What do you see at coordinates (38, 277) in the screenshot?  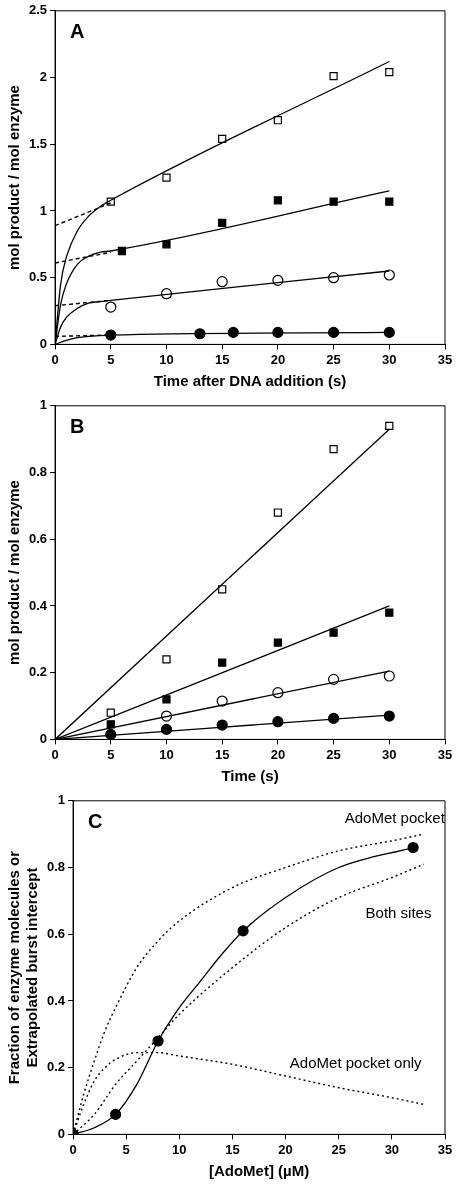 I see `y-tick-label: 0.5` at bounding box center [38, 277].